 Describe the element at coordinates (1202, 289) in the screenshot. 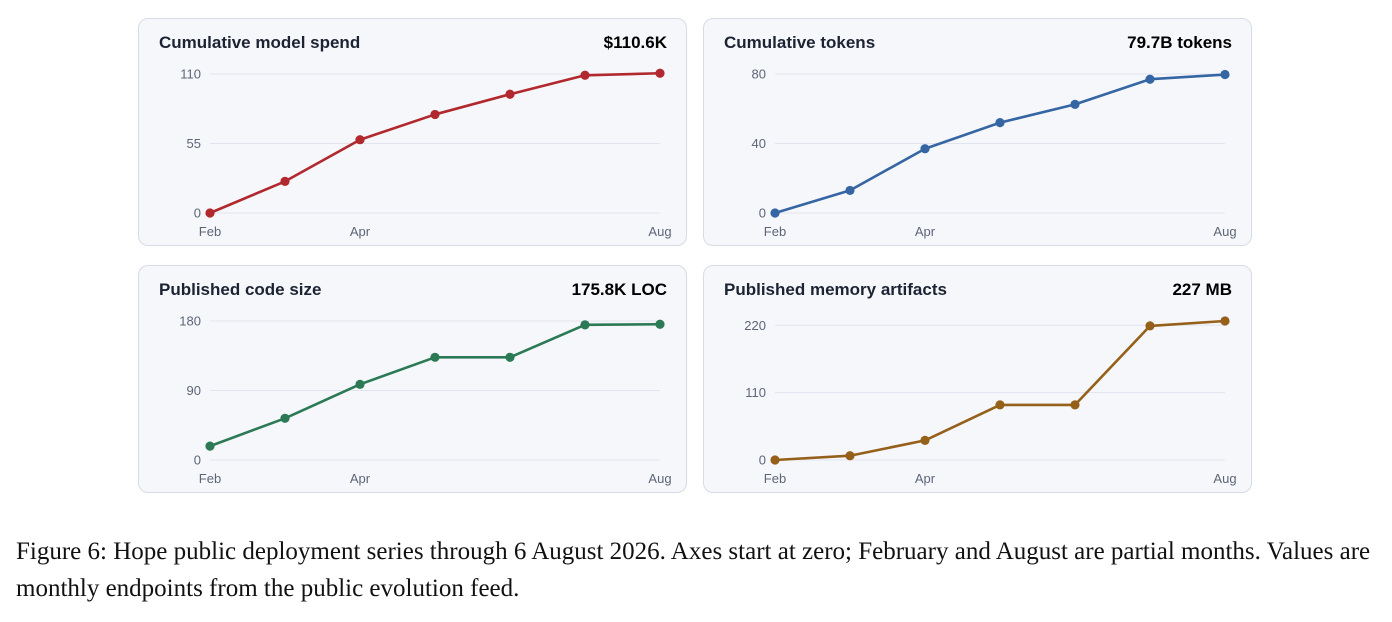

I see `panel-total-value: 227 MB` at that location.